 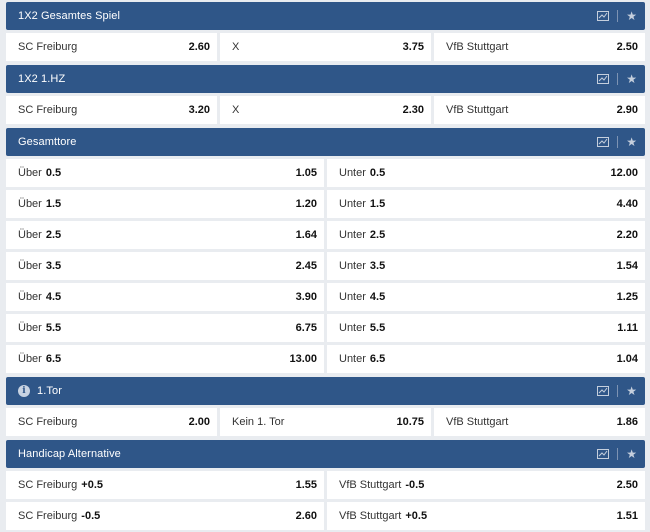 What do you see at coordinates (325, 79) in the screenshot?
I see `market-header: 1X2 1.HZ ★` at bounding box center [325, 79].